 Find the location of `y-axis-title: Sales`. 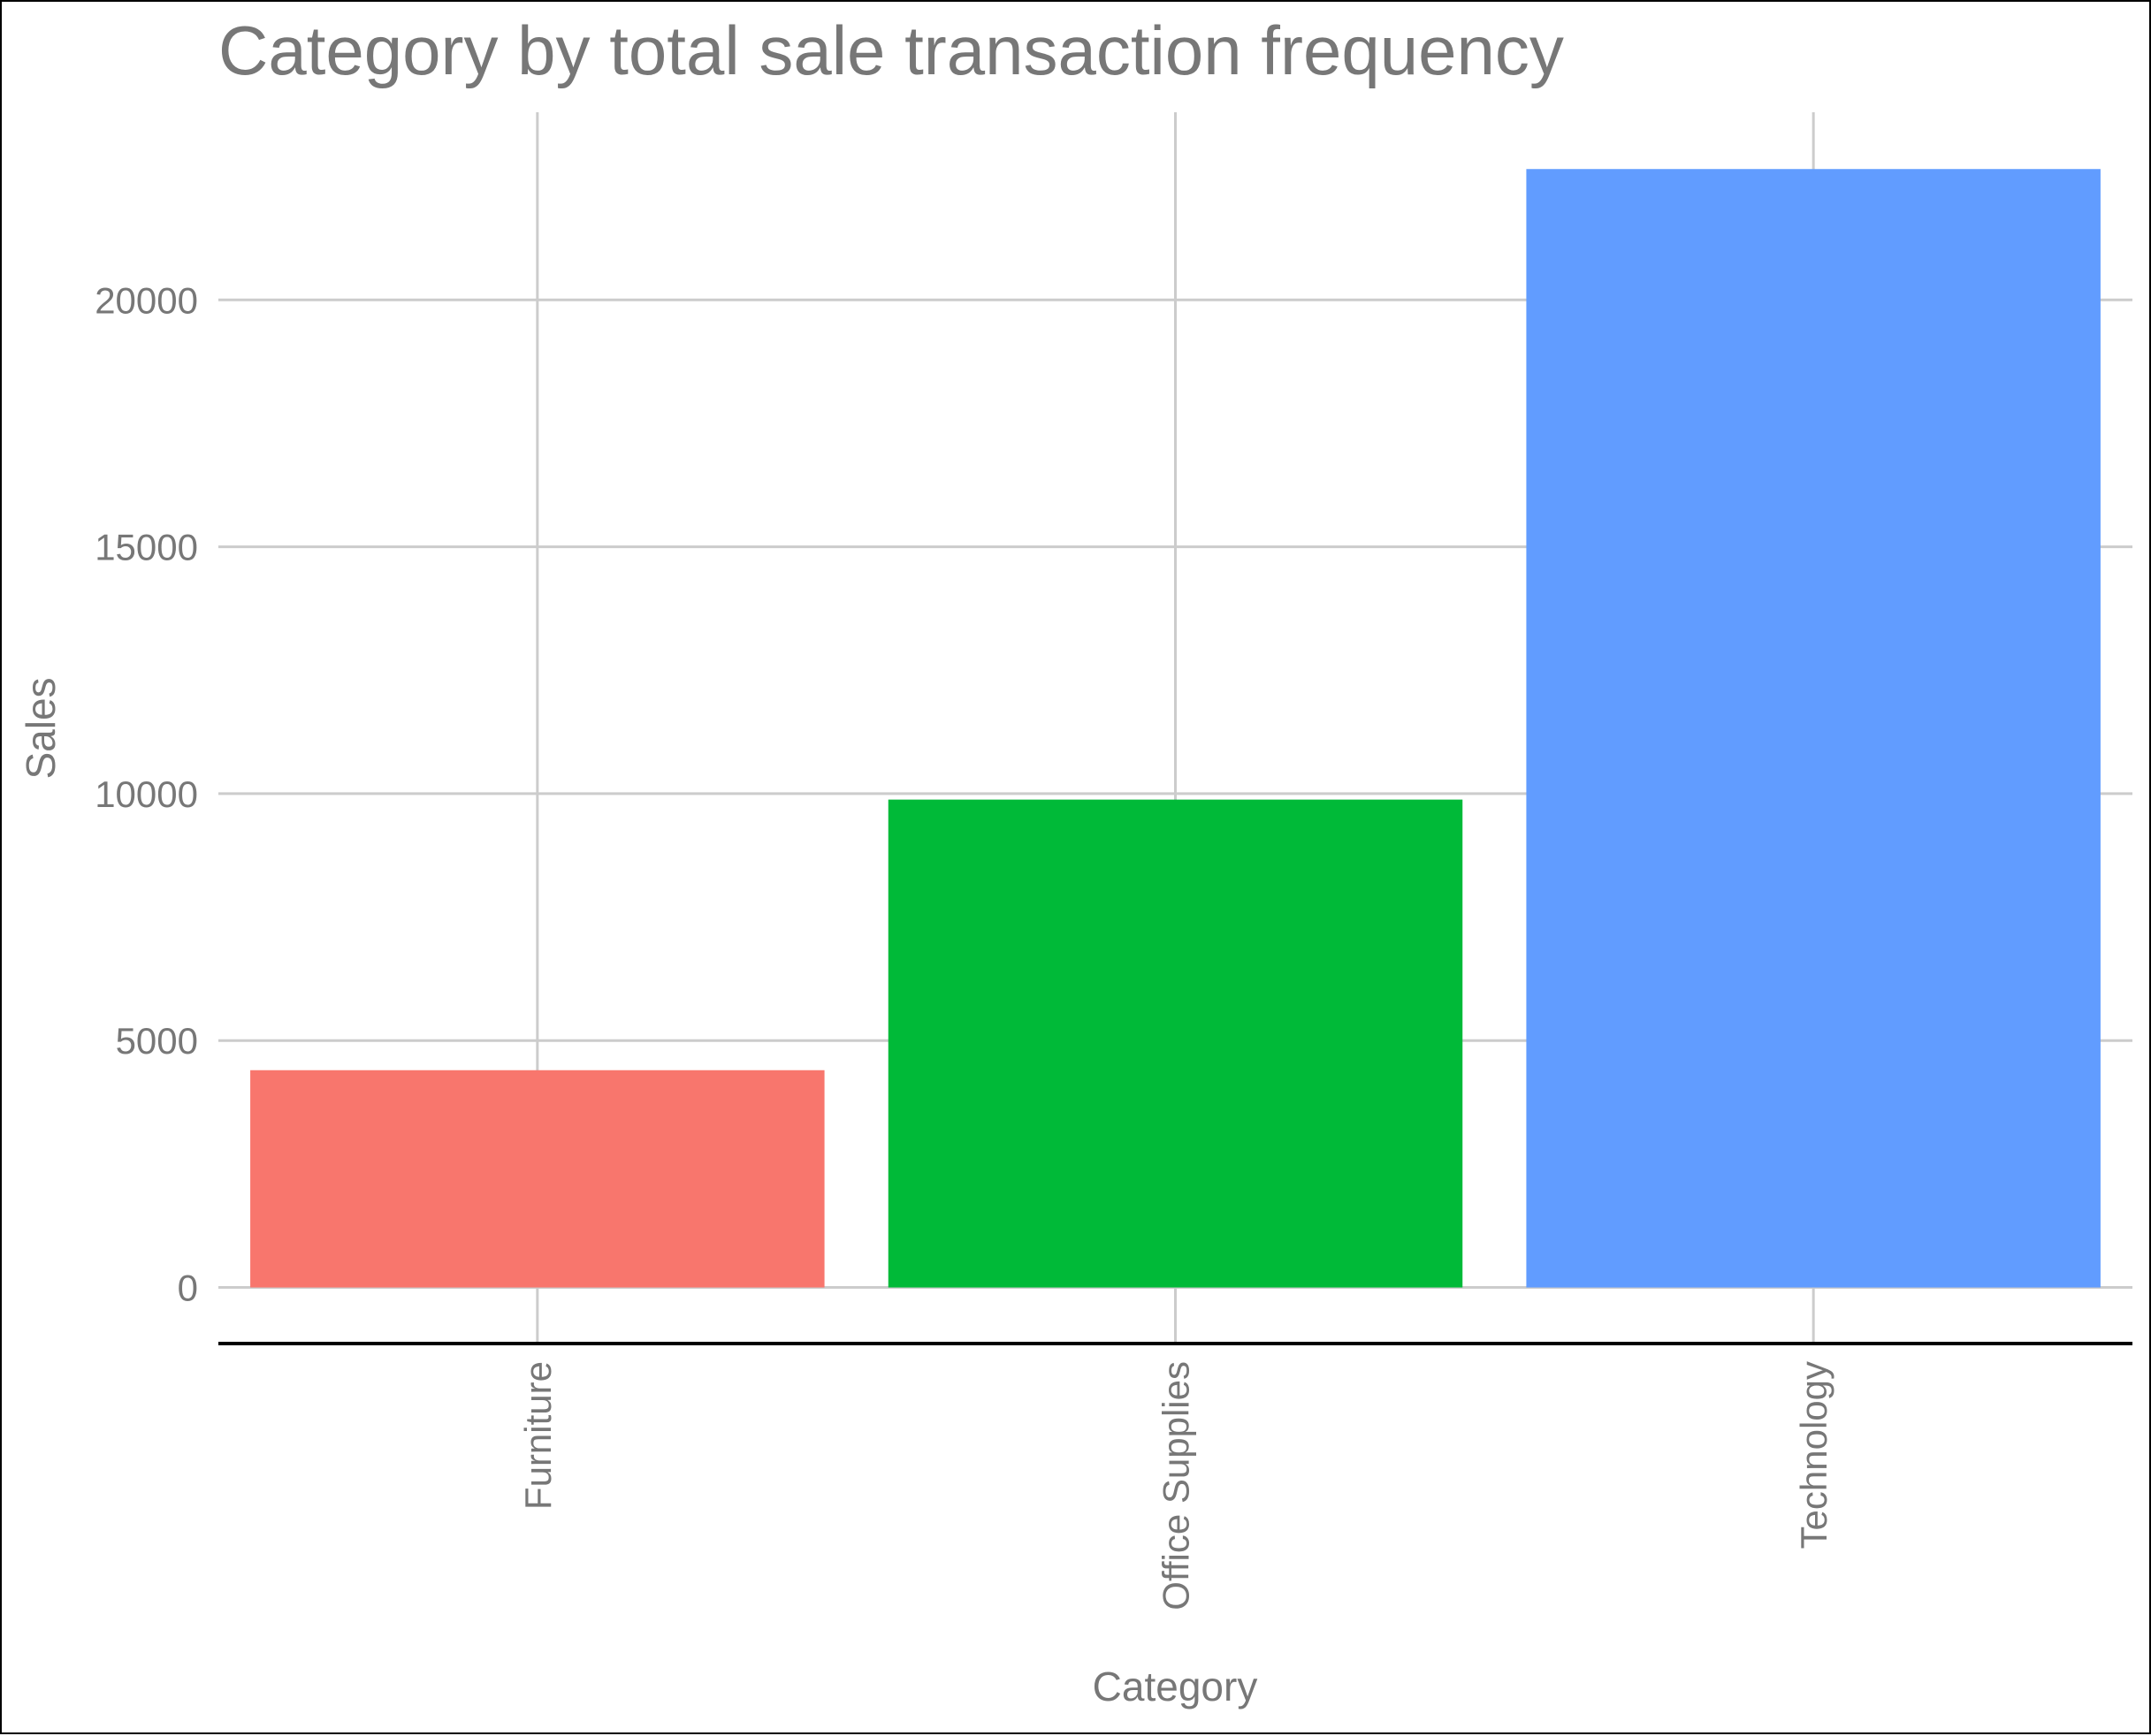

y-axis-title: Sales is located at coordinates (41, 728).